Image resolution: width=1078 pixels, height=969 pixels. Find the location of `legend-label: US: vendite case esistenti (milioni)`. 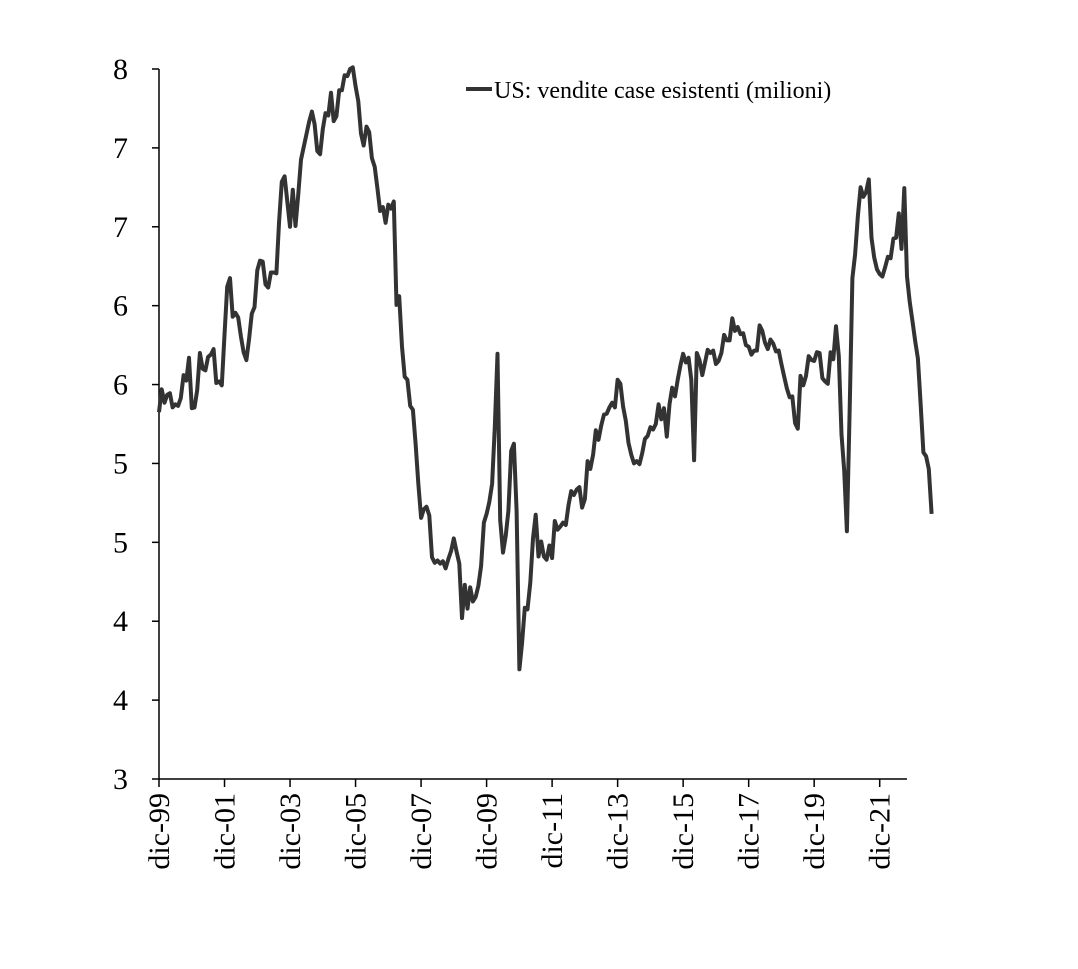

legend-label: US: vendite case esistenti (milioni) is located at coordinates (662, 91).